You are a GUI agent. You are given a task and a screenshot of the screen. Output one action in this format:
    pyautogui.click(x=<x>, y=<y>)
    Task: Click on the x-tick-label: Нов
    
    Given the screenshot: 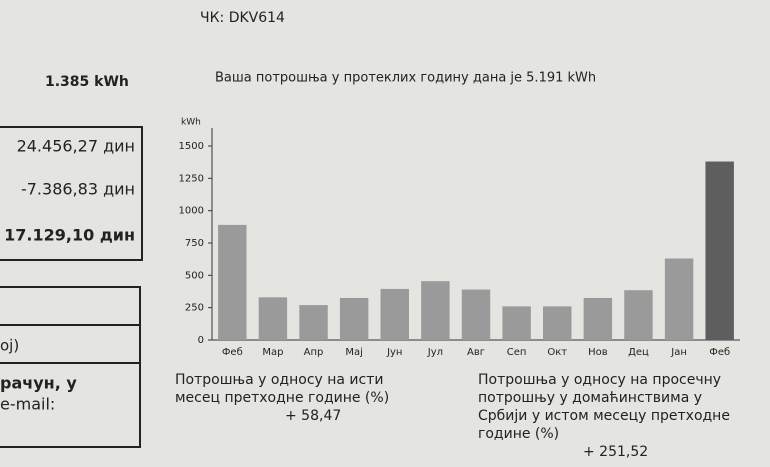 What is the action you would take?
    pyautogui.click(x=598, y=352)
    